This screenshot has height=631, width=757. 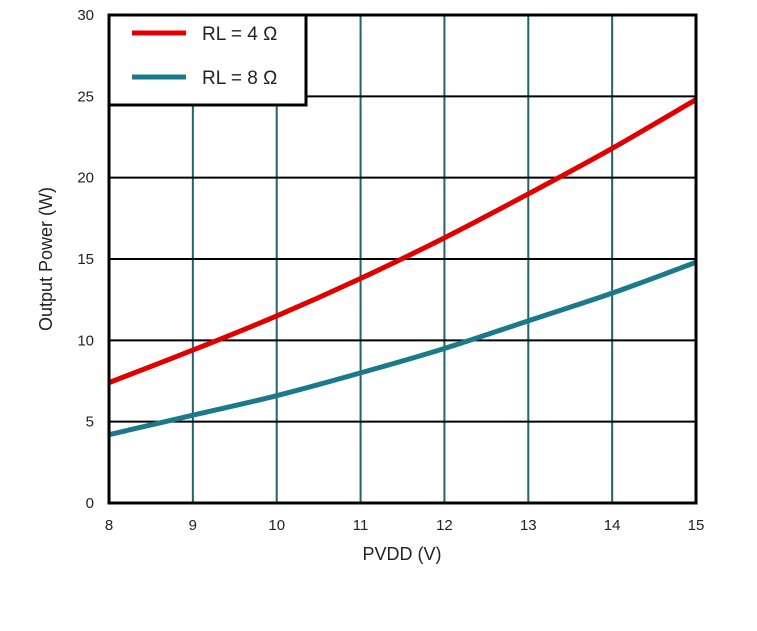 I want to click on y-tick-label: 20, so click(x=85, y=178).